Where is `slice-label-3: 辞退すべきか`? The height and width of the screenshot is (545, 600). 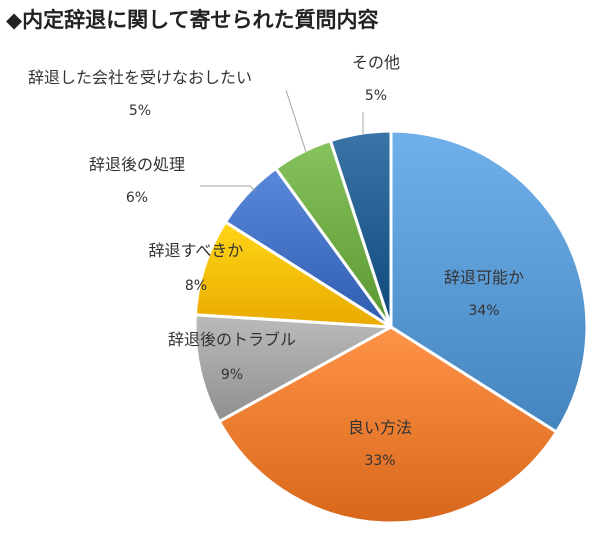
slice-label-3: 辞退すべきか is located at coordinates (196, 250).